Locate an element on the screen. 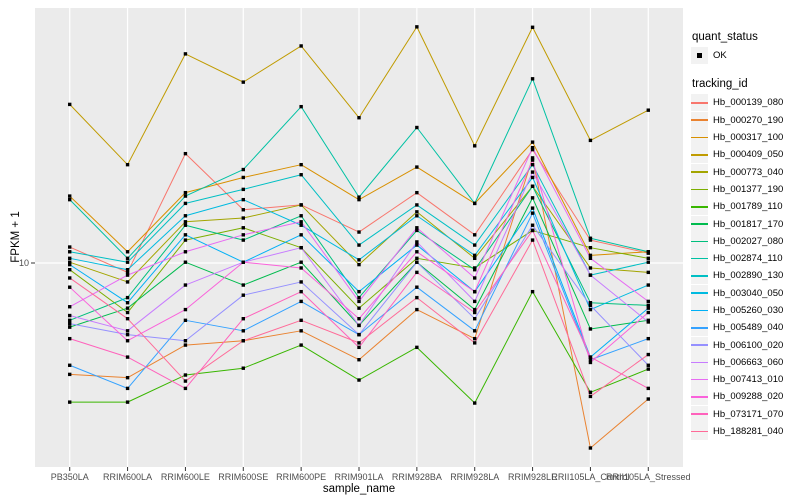 This screenshot has width=800, height=500. legend-item: Hb_000773_040 is located at coordinates (745, 172).